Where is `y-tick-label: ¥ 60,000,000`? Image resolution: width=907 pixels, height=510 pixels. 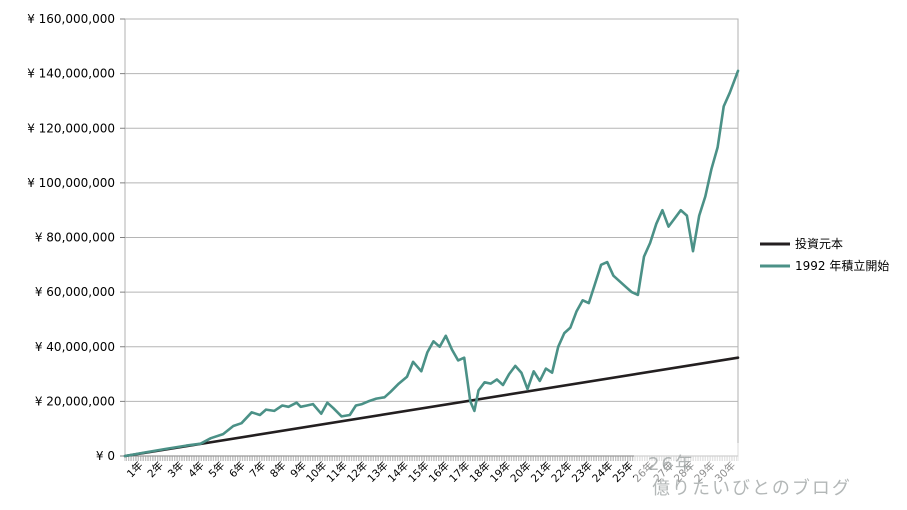
y-tick-label: ¥ 60,000,000 is located at coordinates (75, 292).